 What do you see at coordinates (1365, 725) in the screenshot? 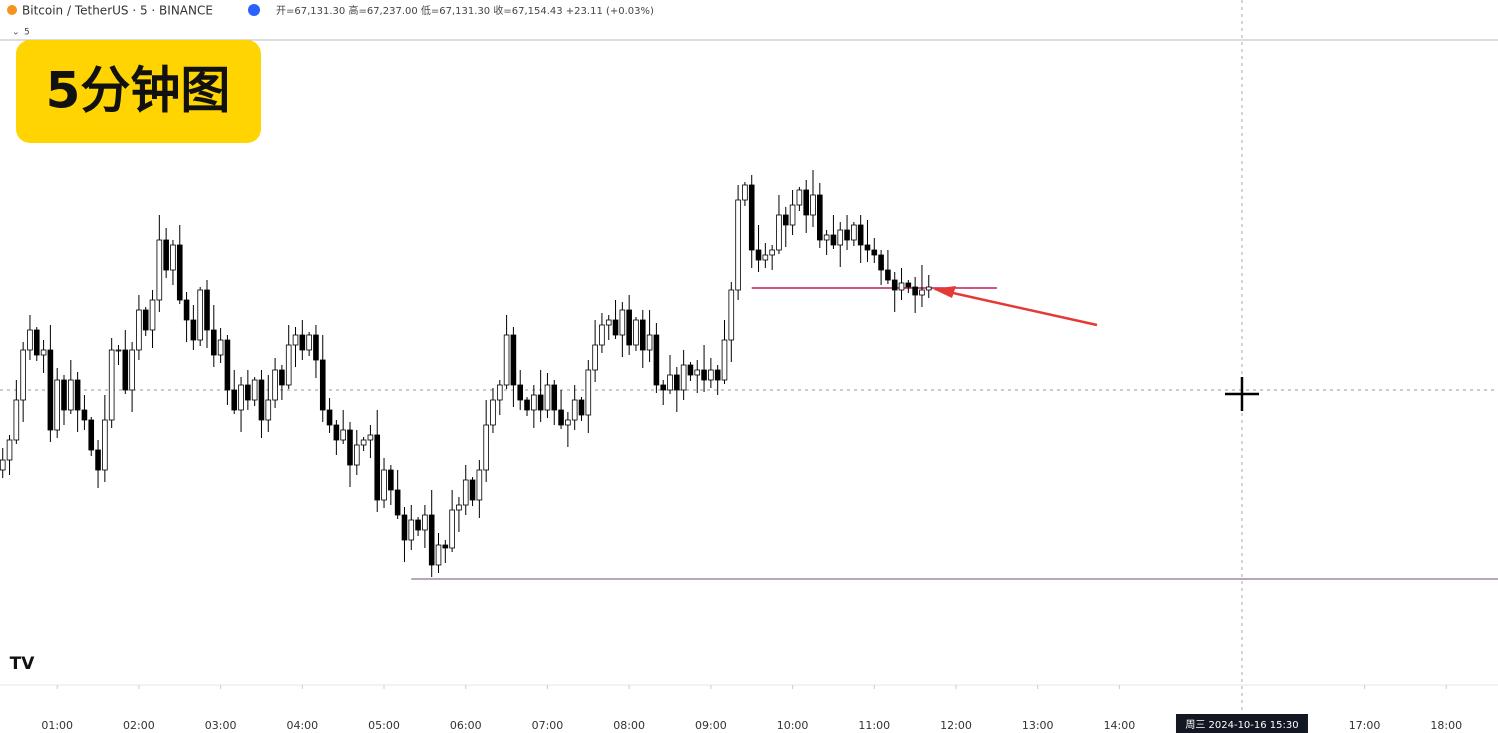
I see `x-tick-label: 17:00` at bounding box center [1365, 725].